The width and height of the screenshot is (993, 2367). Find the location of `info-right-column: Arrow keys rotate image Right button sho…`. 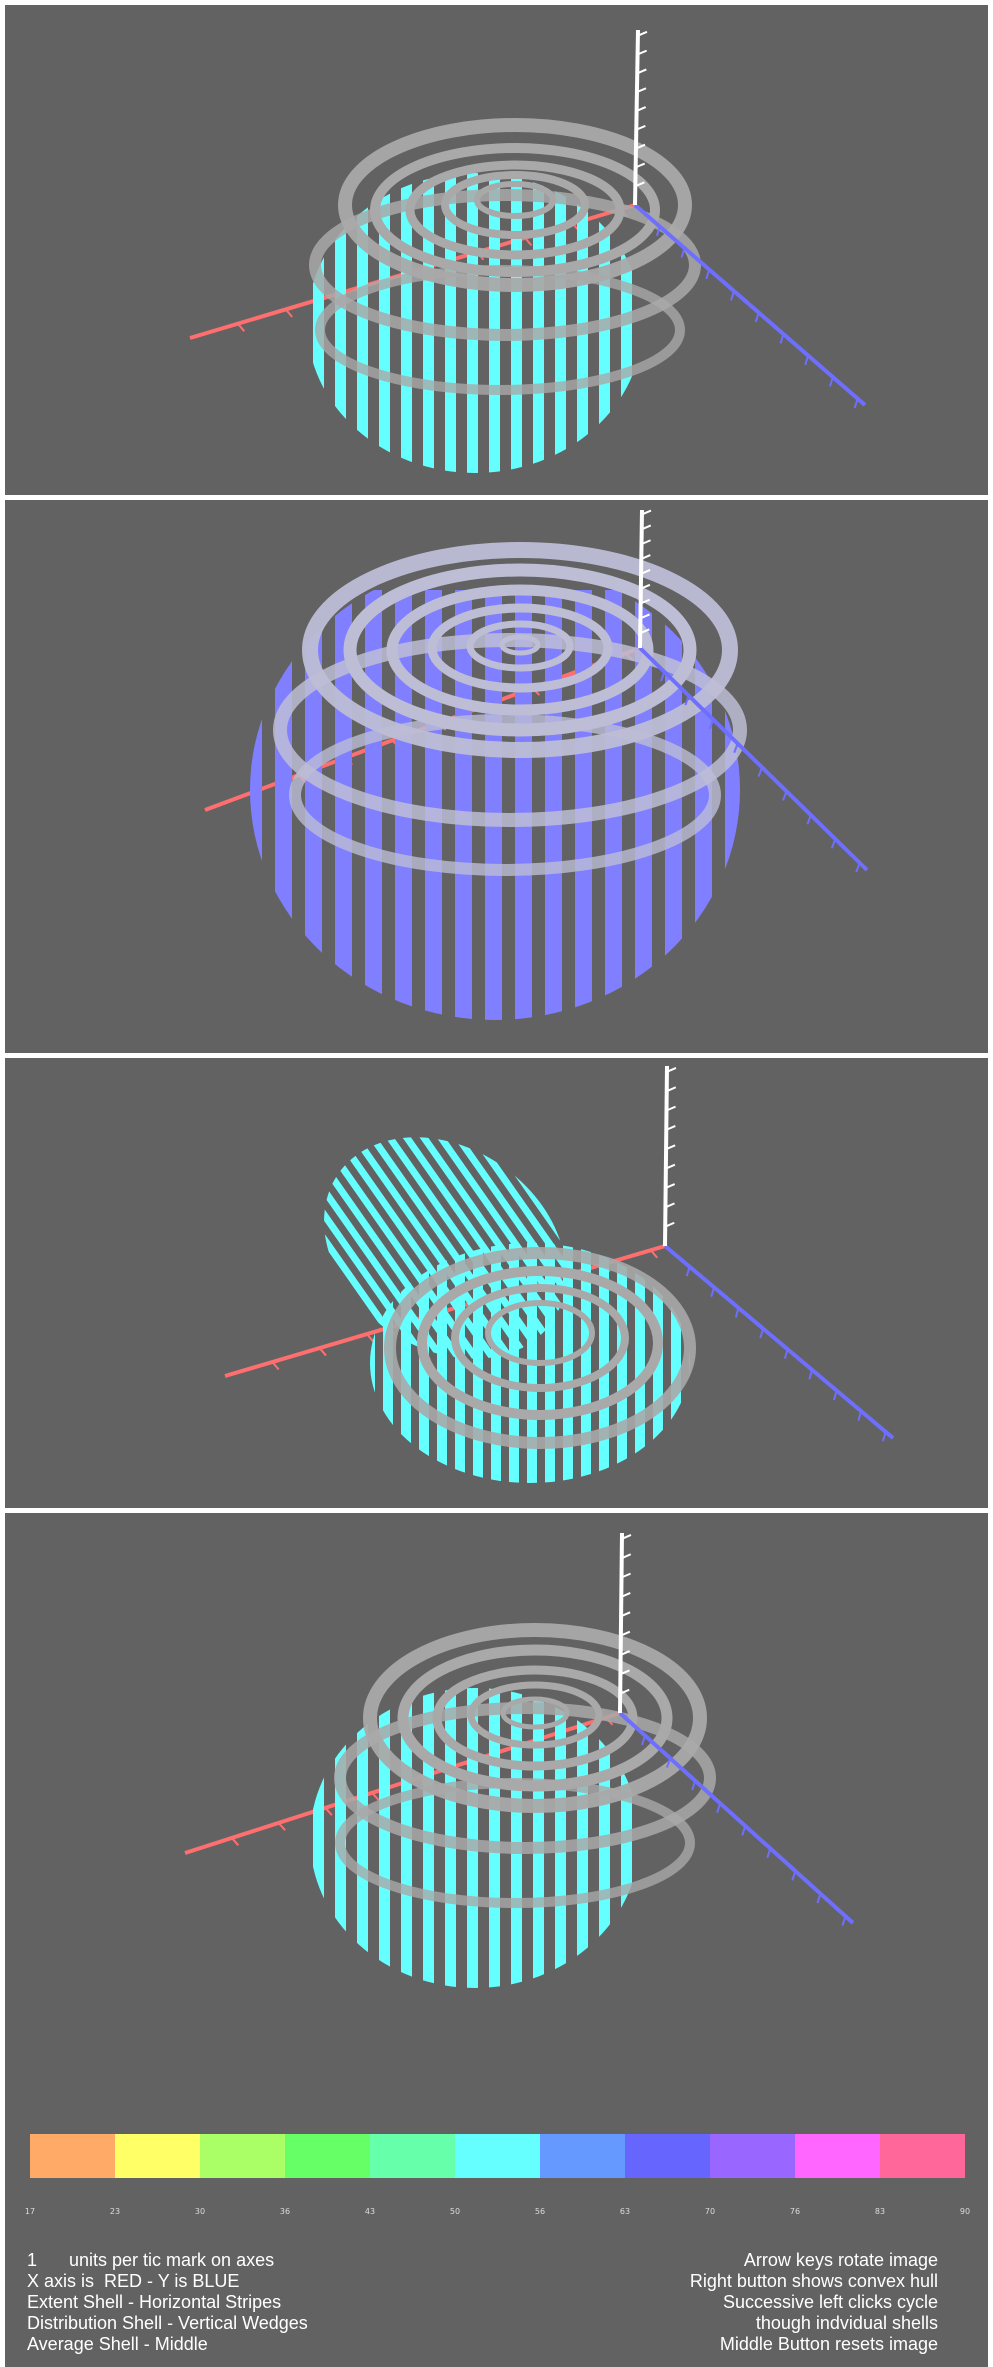

info-right-column: Arrow keys rotate image Right button sho… is located at coordinates (814, 2302).